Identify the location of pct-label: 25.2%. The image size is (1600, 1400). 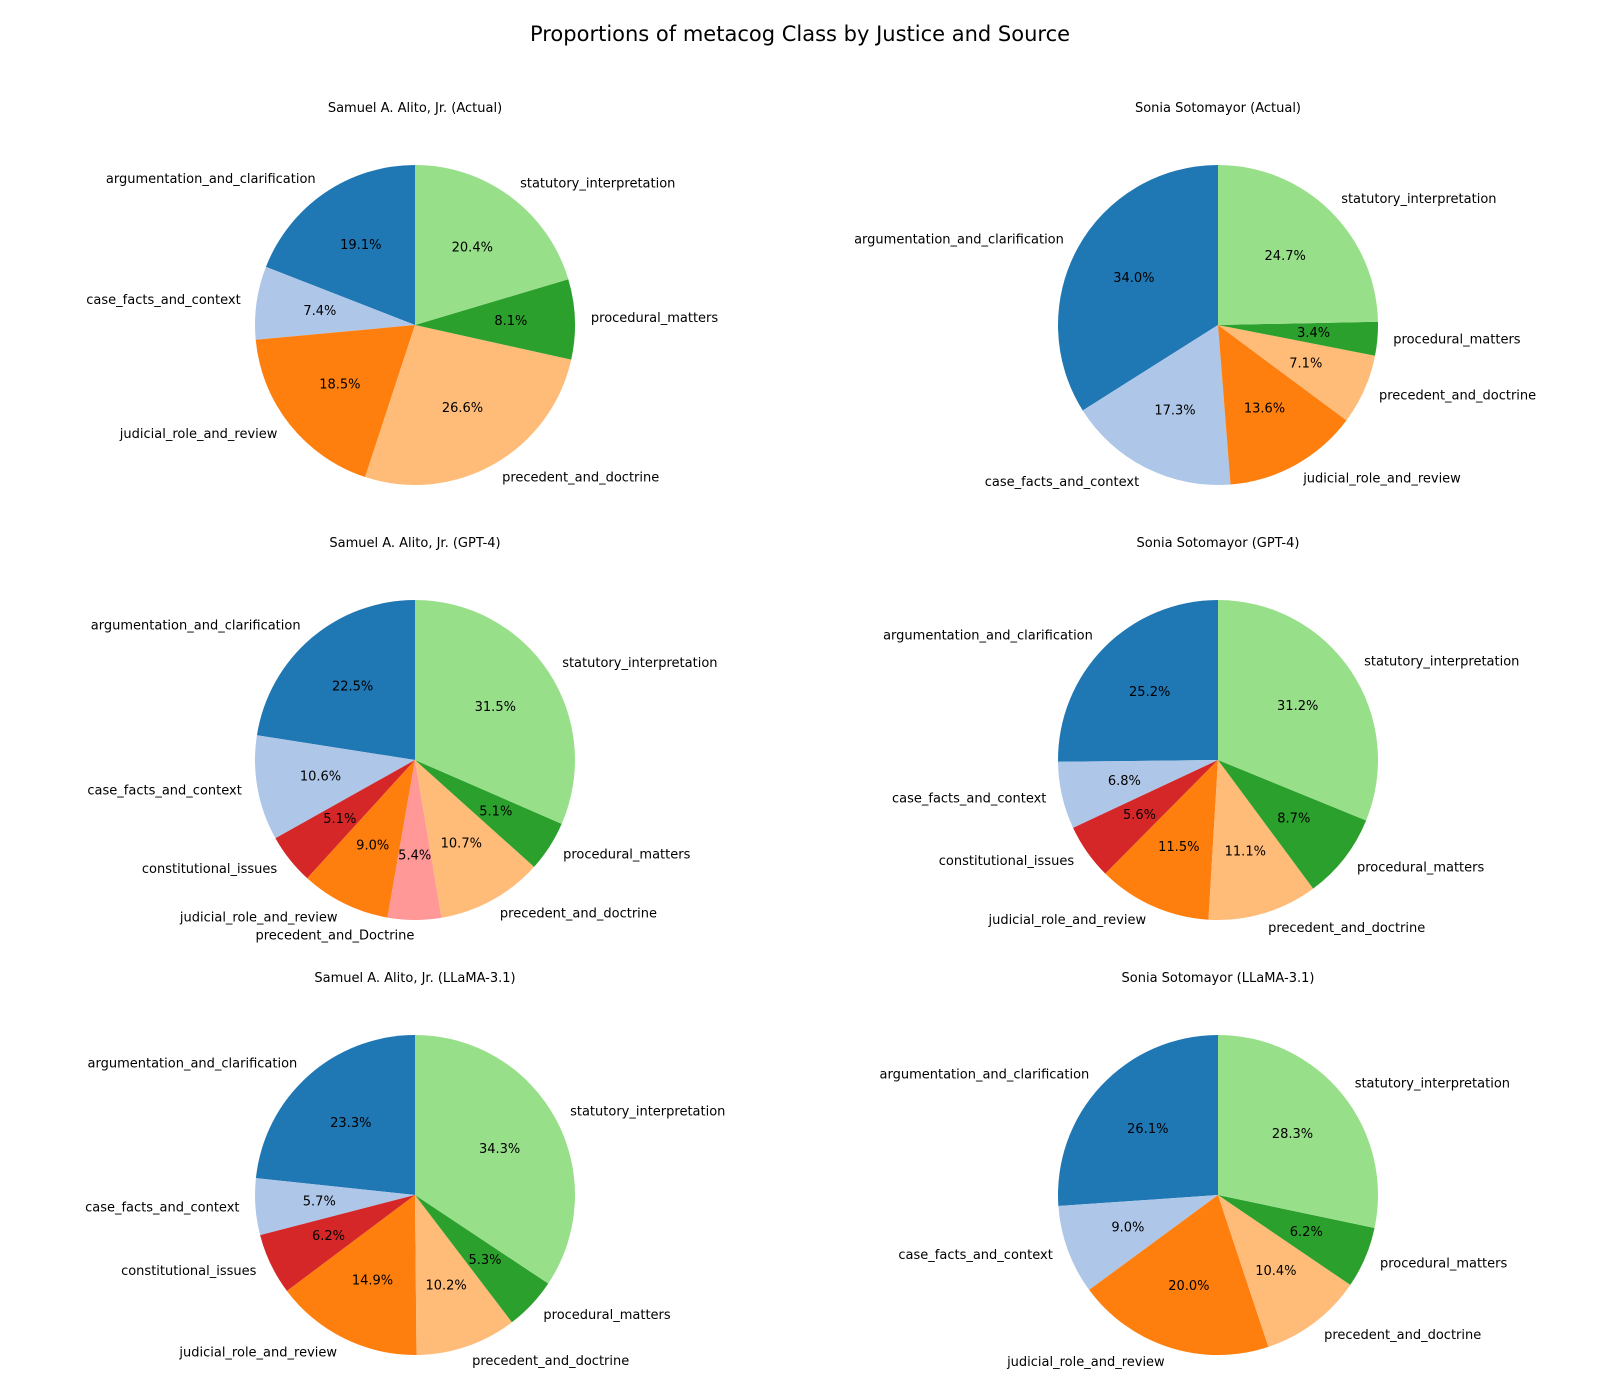
(1149, 692).